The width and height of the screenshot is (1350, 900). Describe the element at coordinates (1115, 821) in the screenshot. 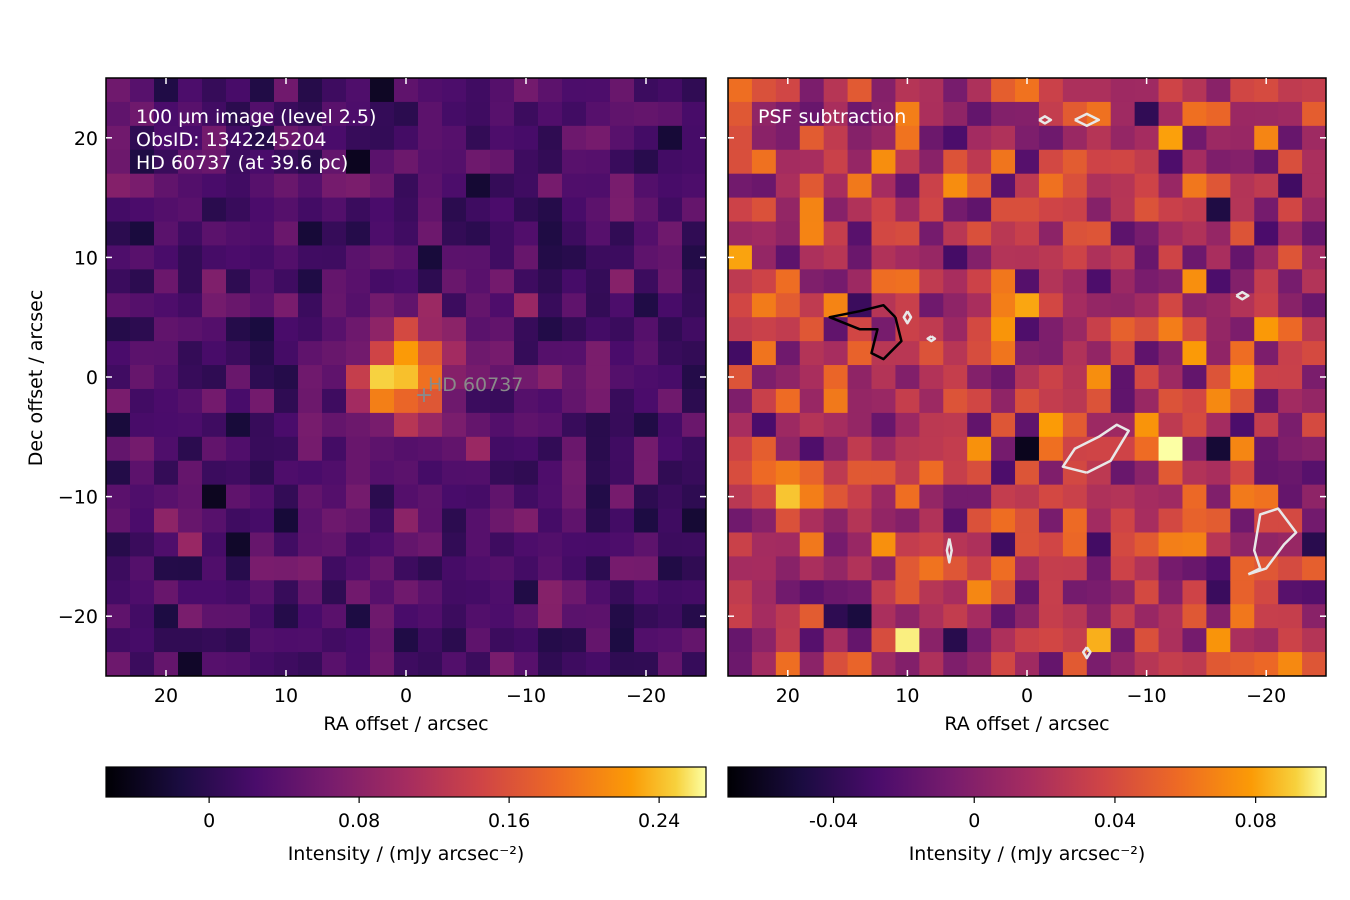

I see `colorbar-tick-label: 0.04` at that location.